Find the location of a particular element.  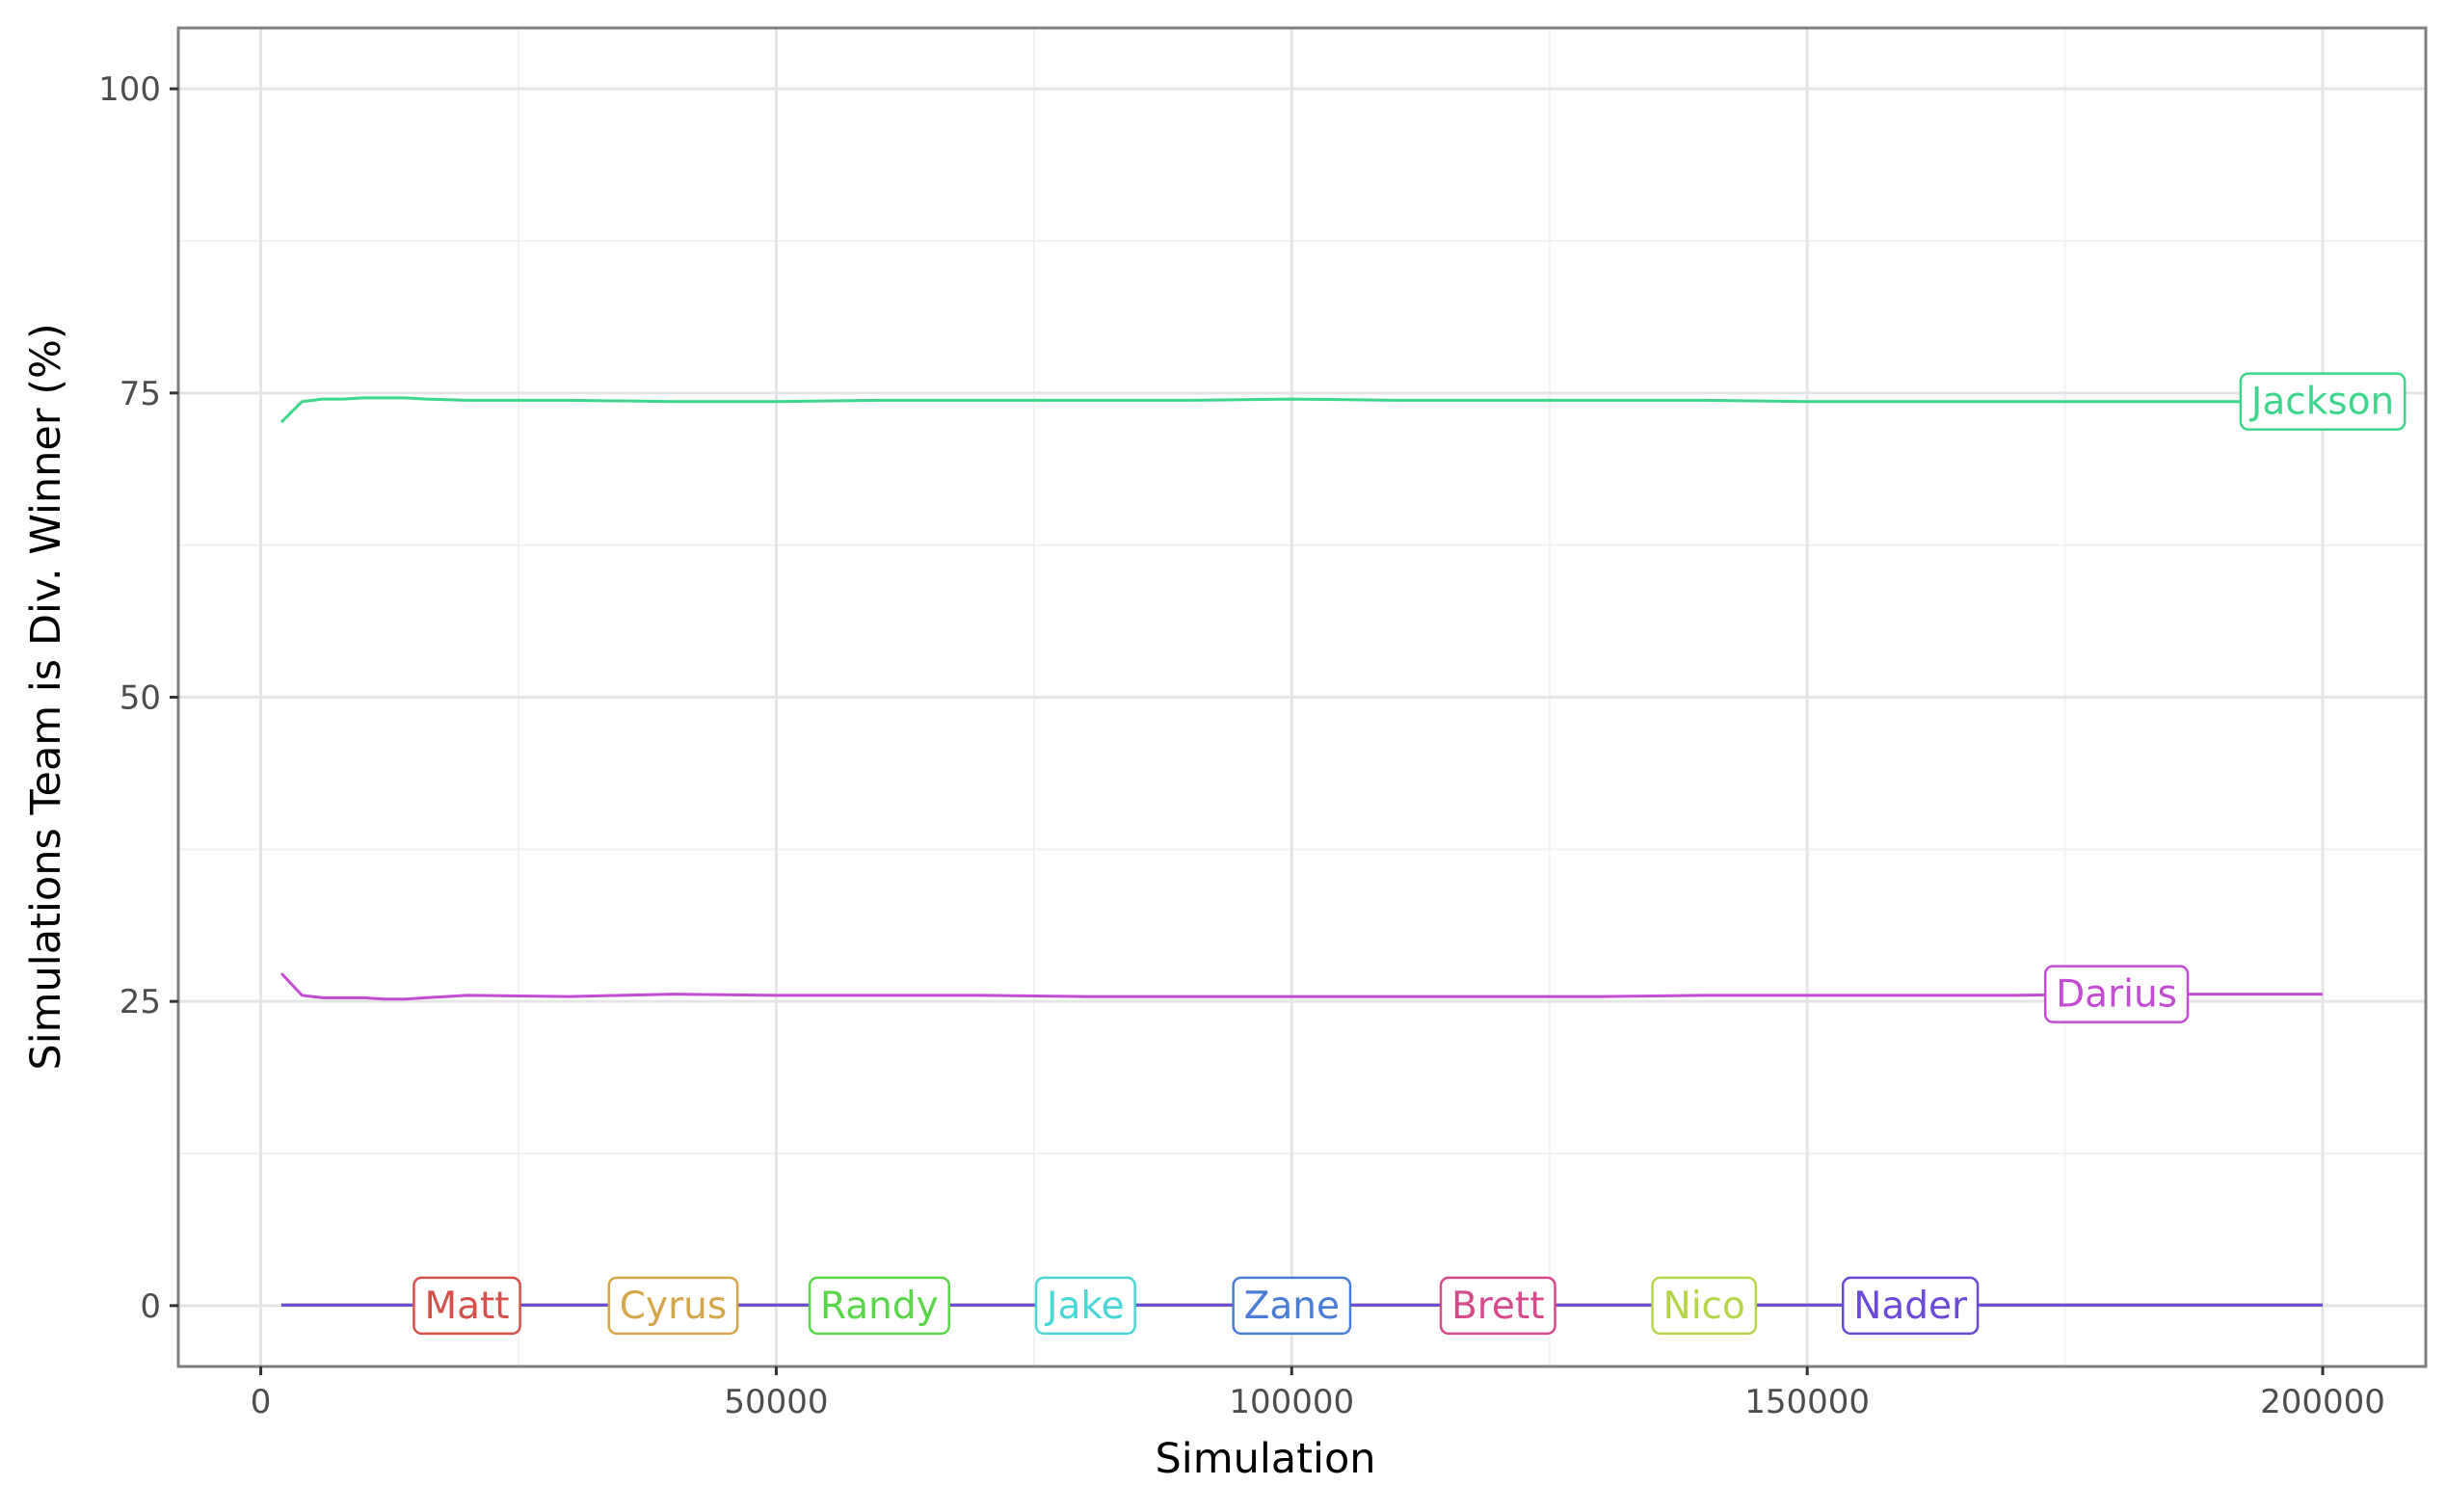

x-axis: 0 50000 100000 150000 200000 is located at coordinates (1318, 1394).